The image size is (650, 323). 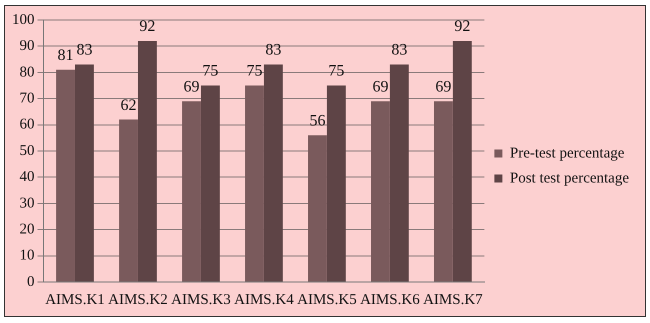 I want to click on x-tick-label: AIMS.K4, so click(x=264, y=300).